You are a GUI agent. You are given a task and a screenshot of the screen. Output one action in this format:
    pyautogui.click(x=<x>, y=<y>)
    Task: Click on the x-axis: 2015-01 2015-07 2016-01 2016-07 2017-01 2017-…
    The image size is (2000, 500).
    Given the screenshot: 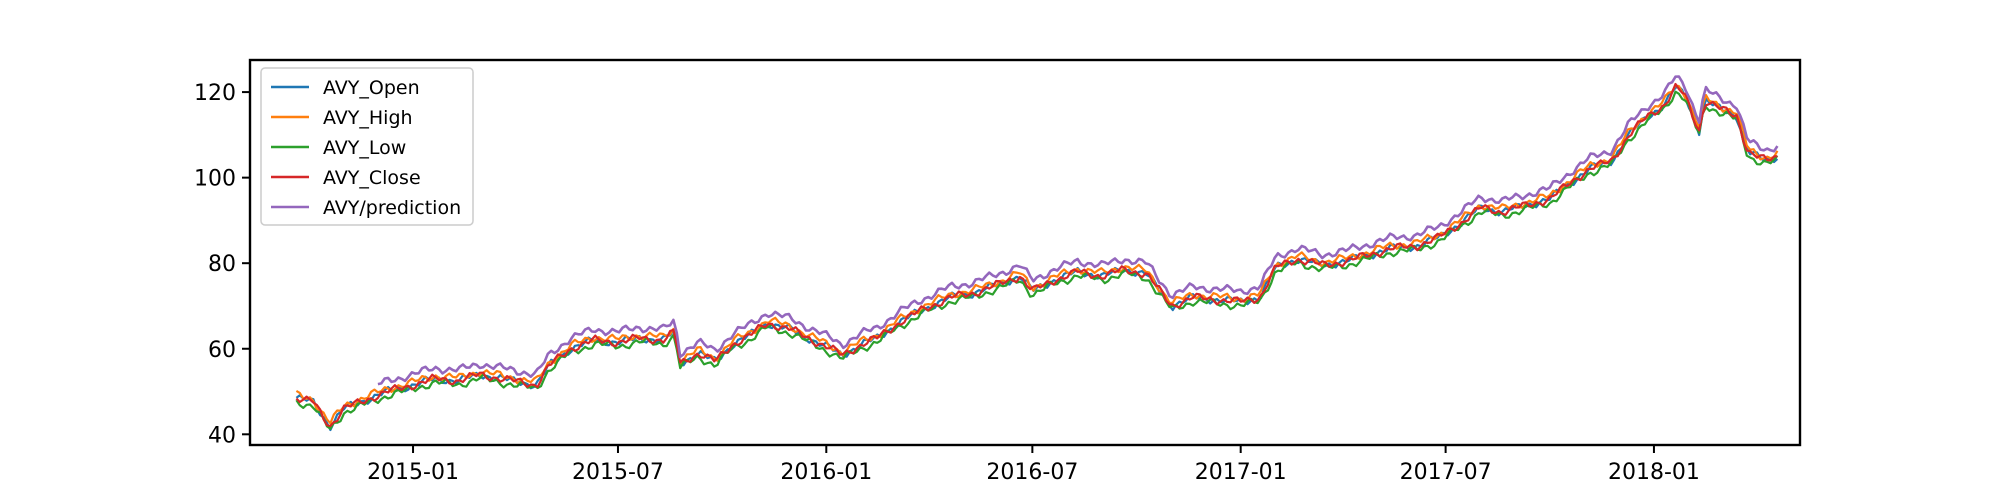 What is the action you would take?
    pyautogui.click(x=1033, y=465)
    